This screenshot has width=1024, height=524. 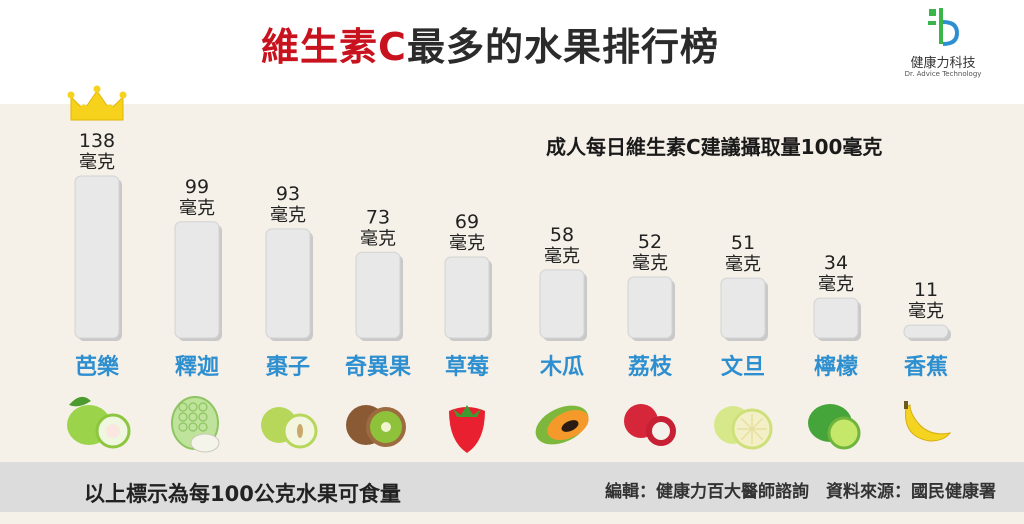 What do you see at coordinates (943, 74) in the screenshot?
I see `logo-subtitle: Dr. Advice Technology` at bounding box center [943, 74].